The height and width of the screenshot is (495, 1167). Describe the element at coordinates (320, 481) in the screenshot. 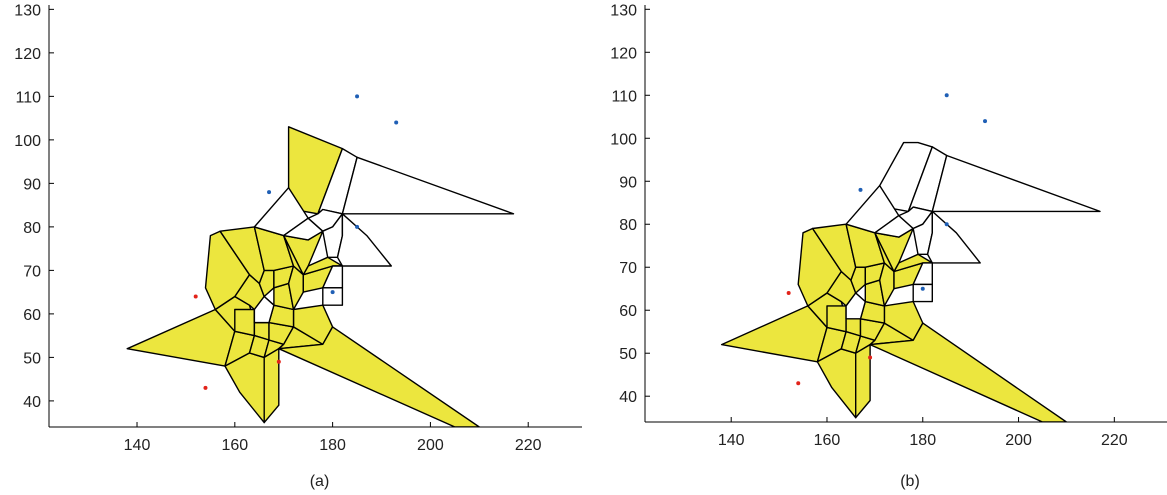

I see `panel-label: (a)` at that location.